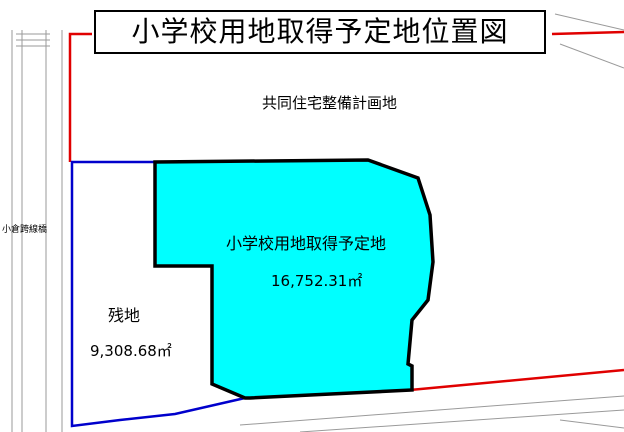 Image resolution: width=624 pixels, height=432 pixels. What do you see at coordinates (320, 32) in the screenshot?
I see `map-title: 小学校用地取得予定地位置図` at bounding box center [320, 32].